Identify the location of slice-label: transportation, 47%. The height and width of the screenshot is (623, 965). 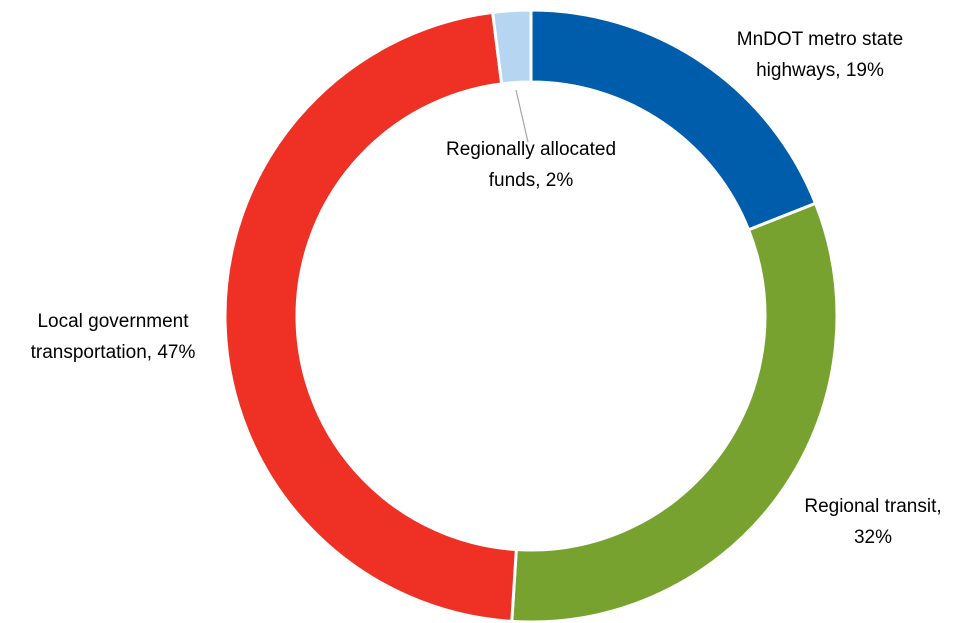
(113, 352).